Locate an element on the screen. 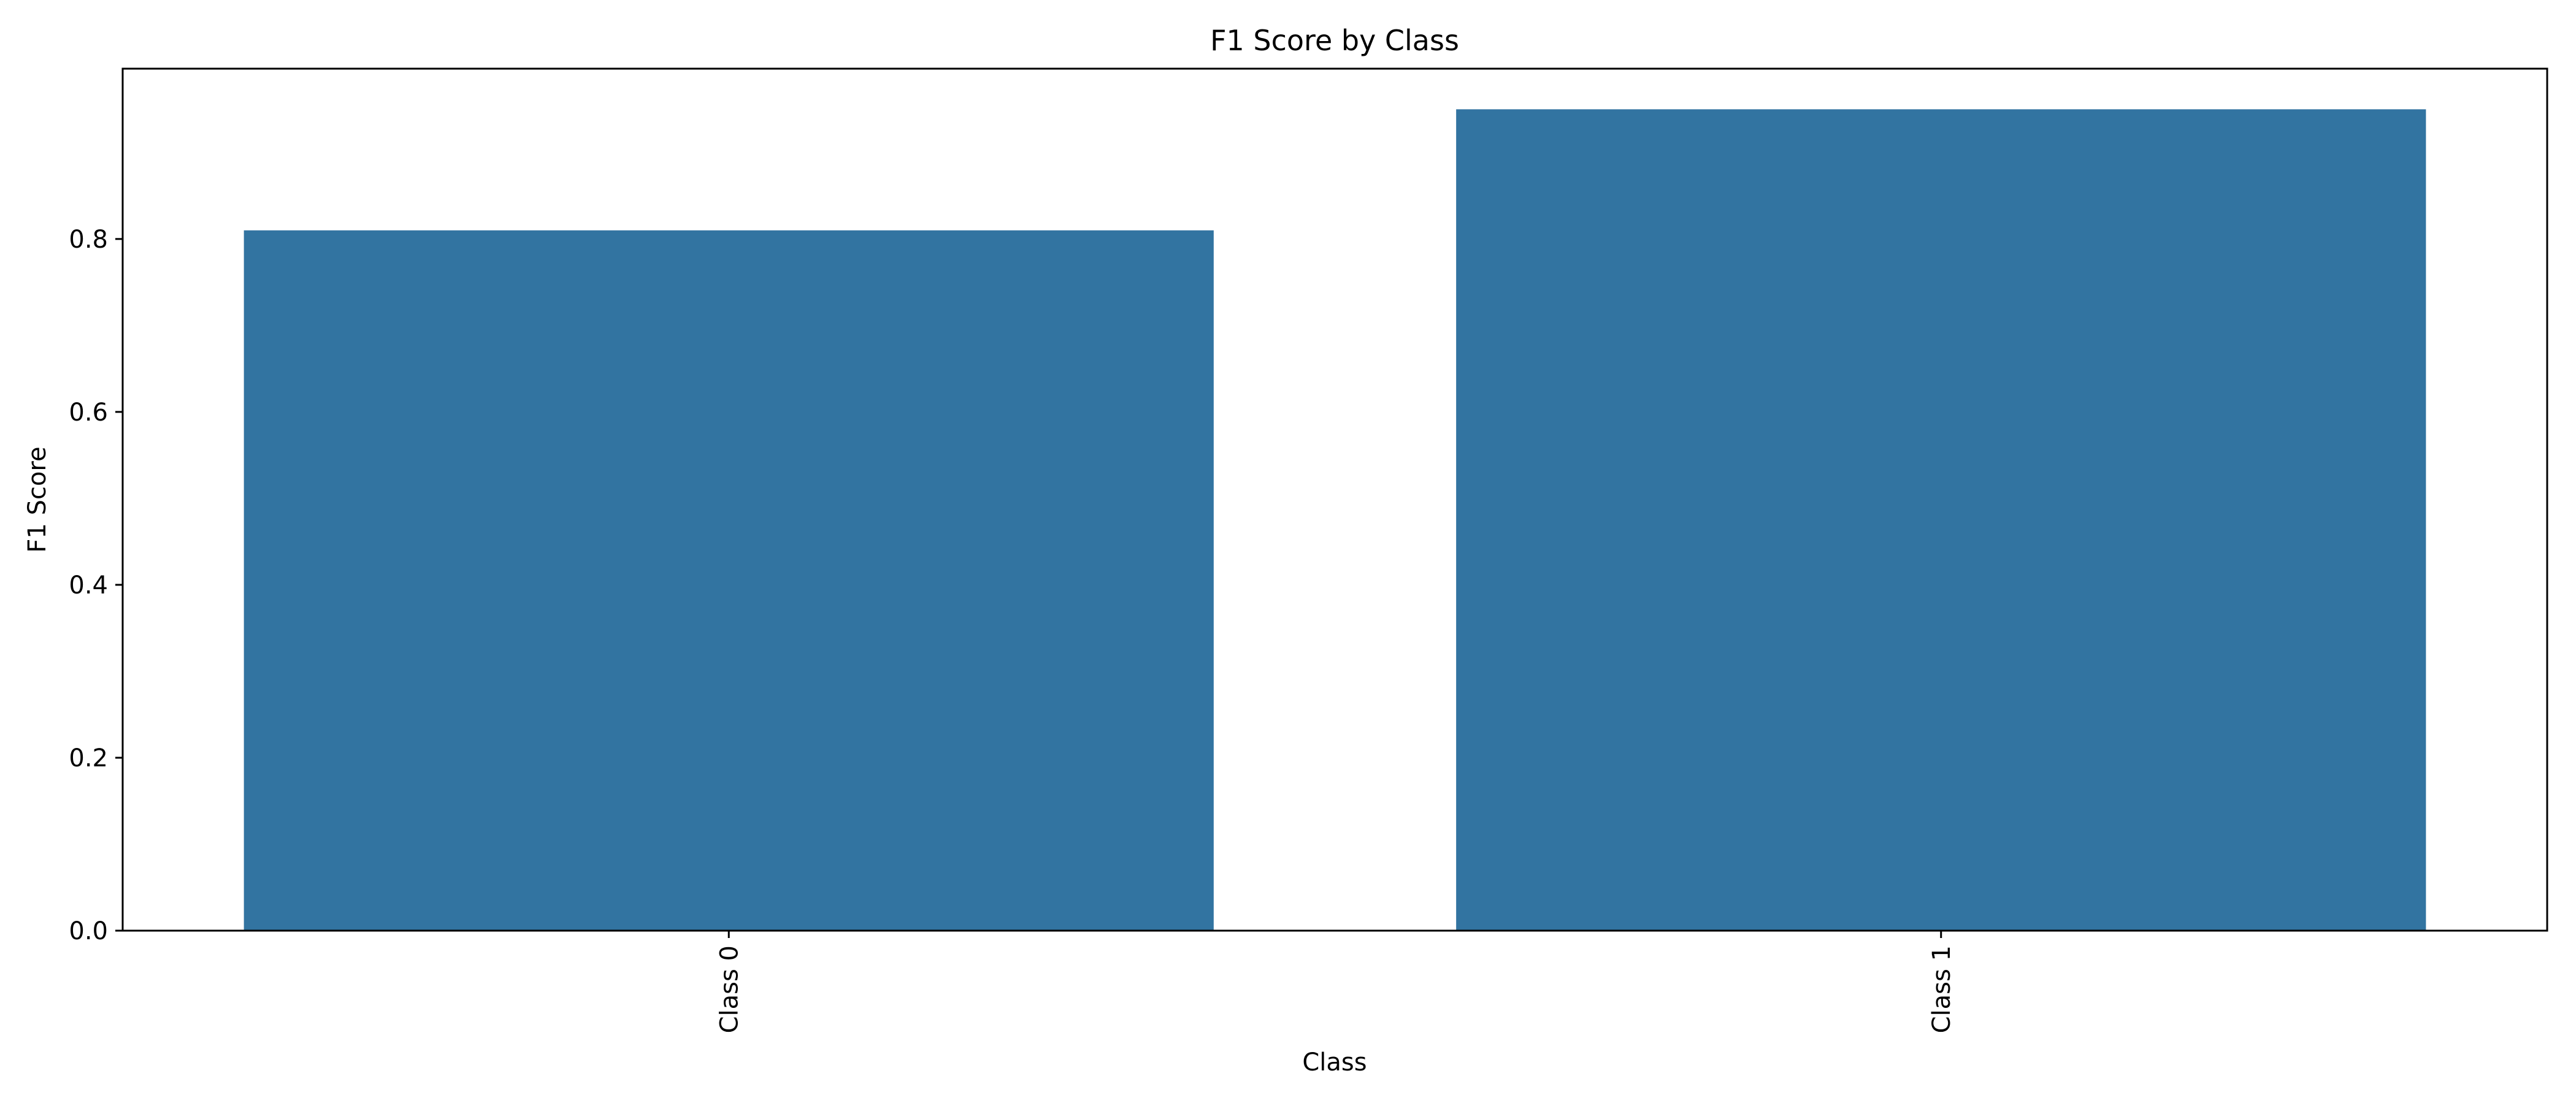  y-axis: 0.0 0.2 0.4 0.6 0.8 is located at coordinates (96, 585).